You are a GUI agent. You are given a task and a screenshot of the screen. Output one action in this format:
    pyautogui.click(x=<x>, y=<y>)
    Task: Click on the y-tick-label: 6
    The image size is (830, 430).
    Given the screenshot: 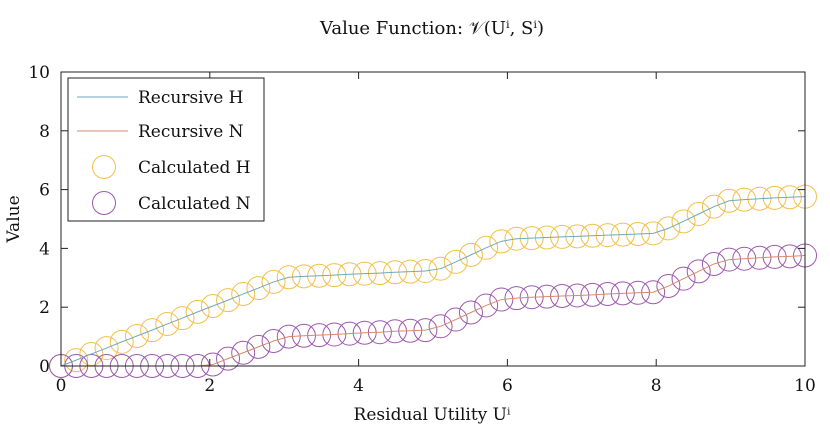 What is the action you would take?
    pyautogui.click(x=44, y=191)
    